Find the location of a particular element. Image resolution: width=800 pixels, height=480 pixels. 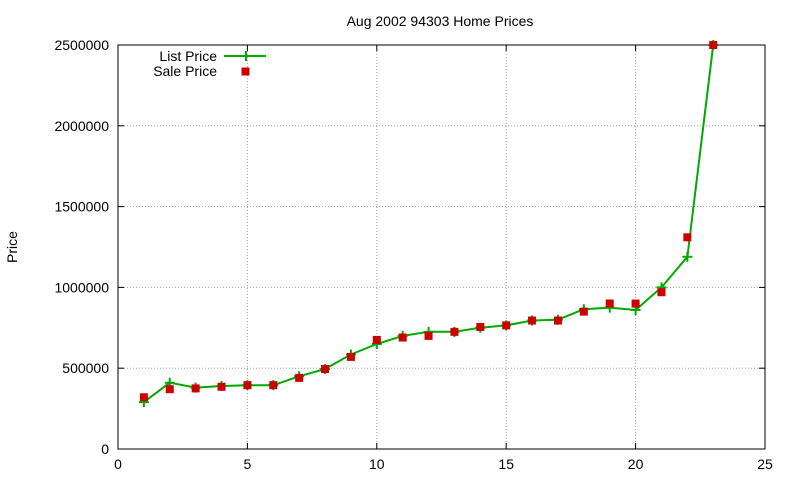

x-tick-label: 20 is located at coordinates (636, 464).